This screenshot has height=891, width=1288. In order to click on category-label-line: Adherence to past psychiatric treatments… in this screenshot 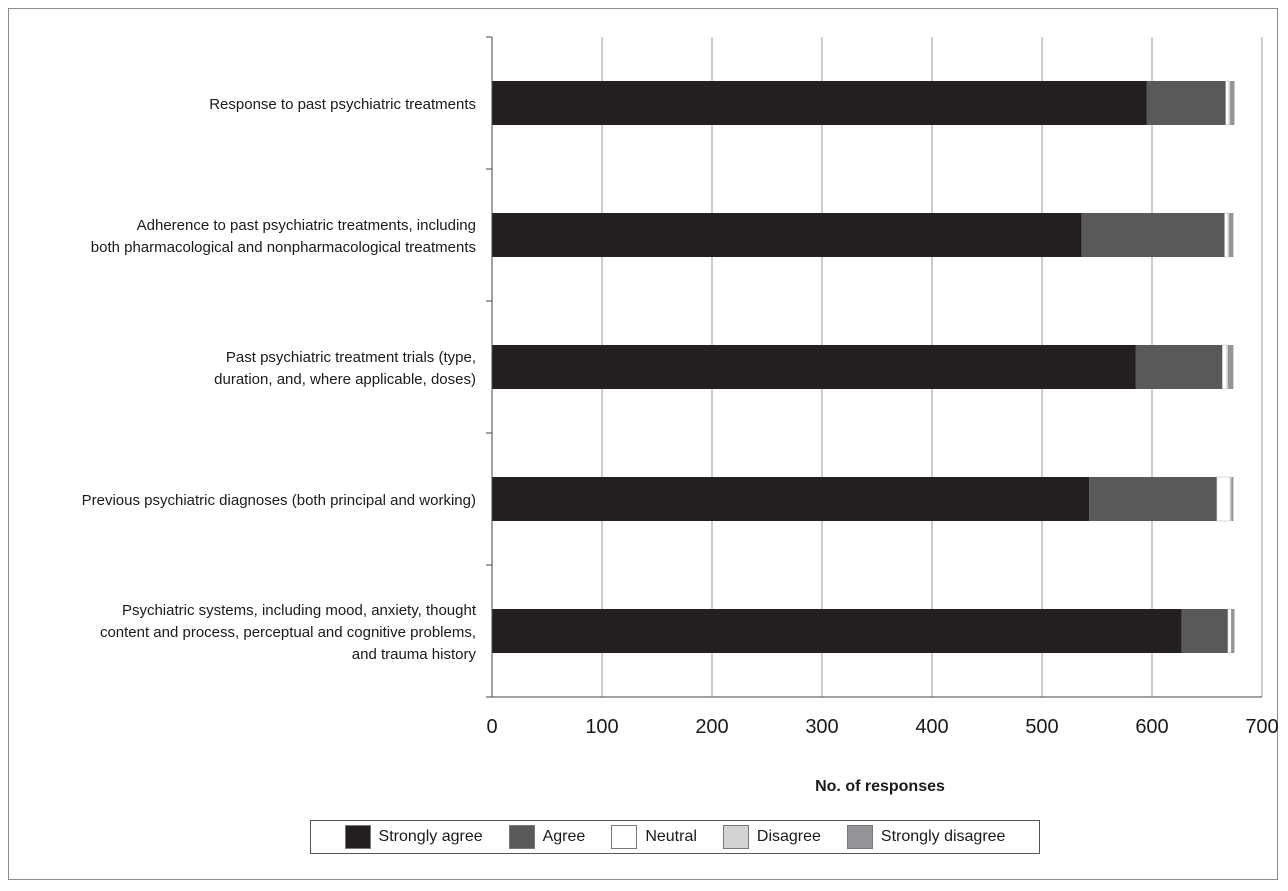, I will do `click(306, 225)`.